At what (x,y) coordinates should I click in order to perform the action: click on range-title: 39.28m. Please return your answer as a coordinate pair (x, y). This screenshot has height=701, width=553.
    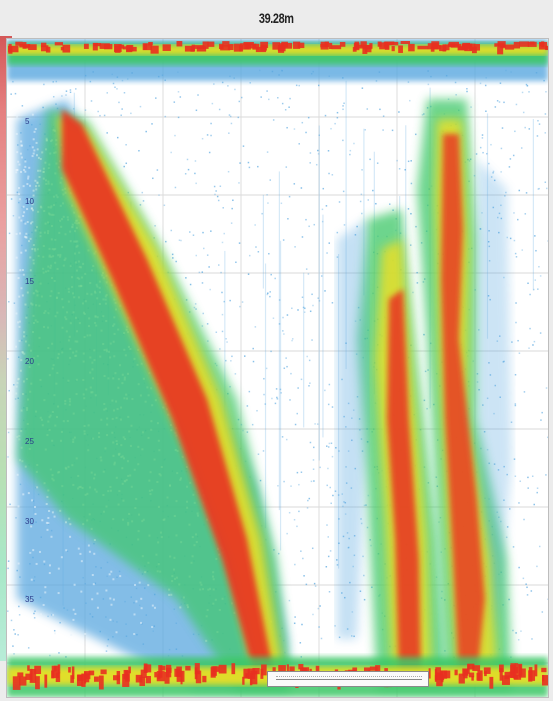
    Looking at the image, I should click on (276, 18).